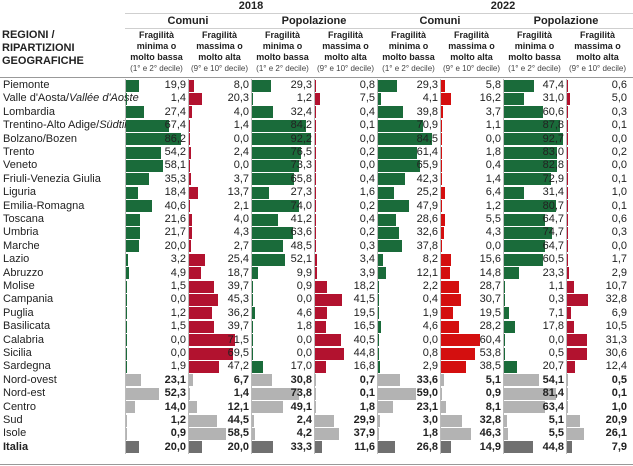 This screenshot has height=466, width=633. Describe the element at coordinates (175, 125) in the screenshot. I see `cell-value: 67,4` at that location.